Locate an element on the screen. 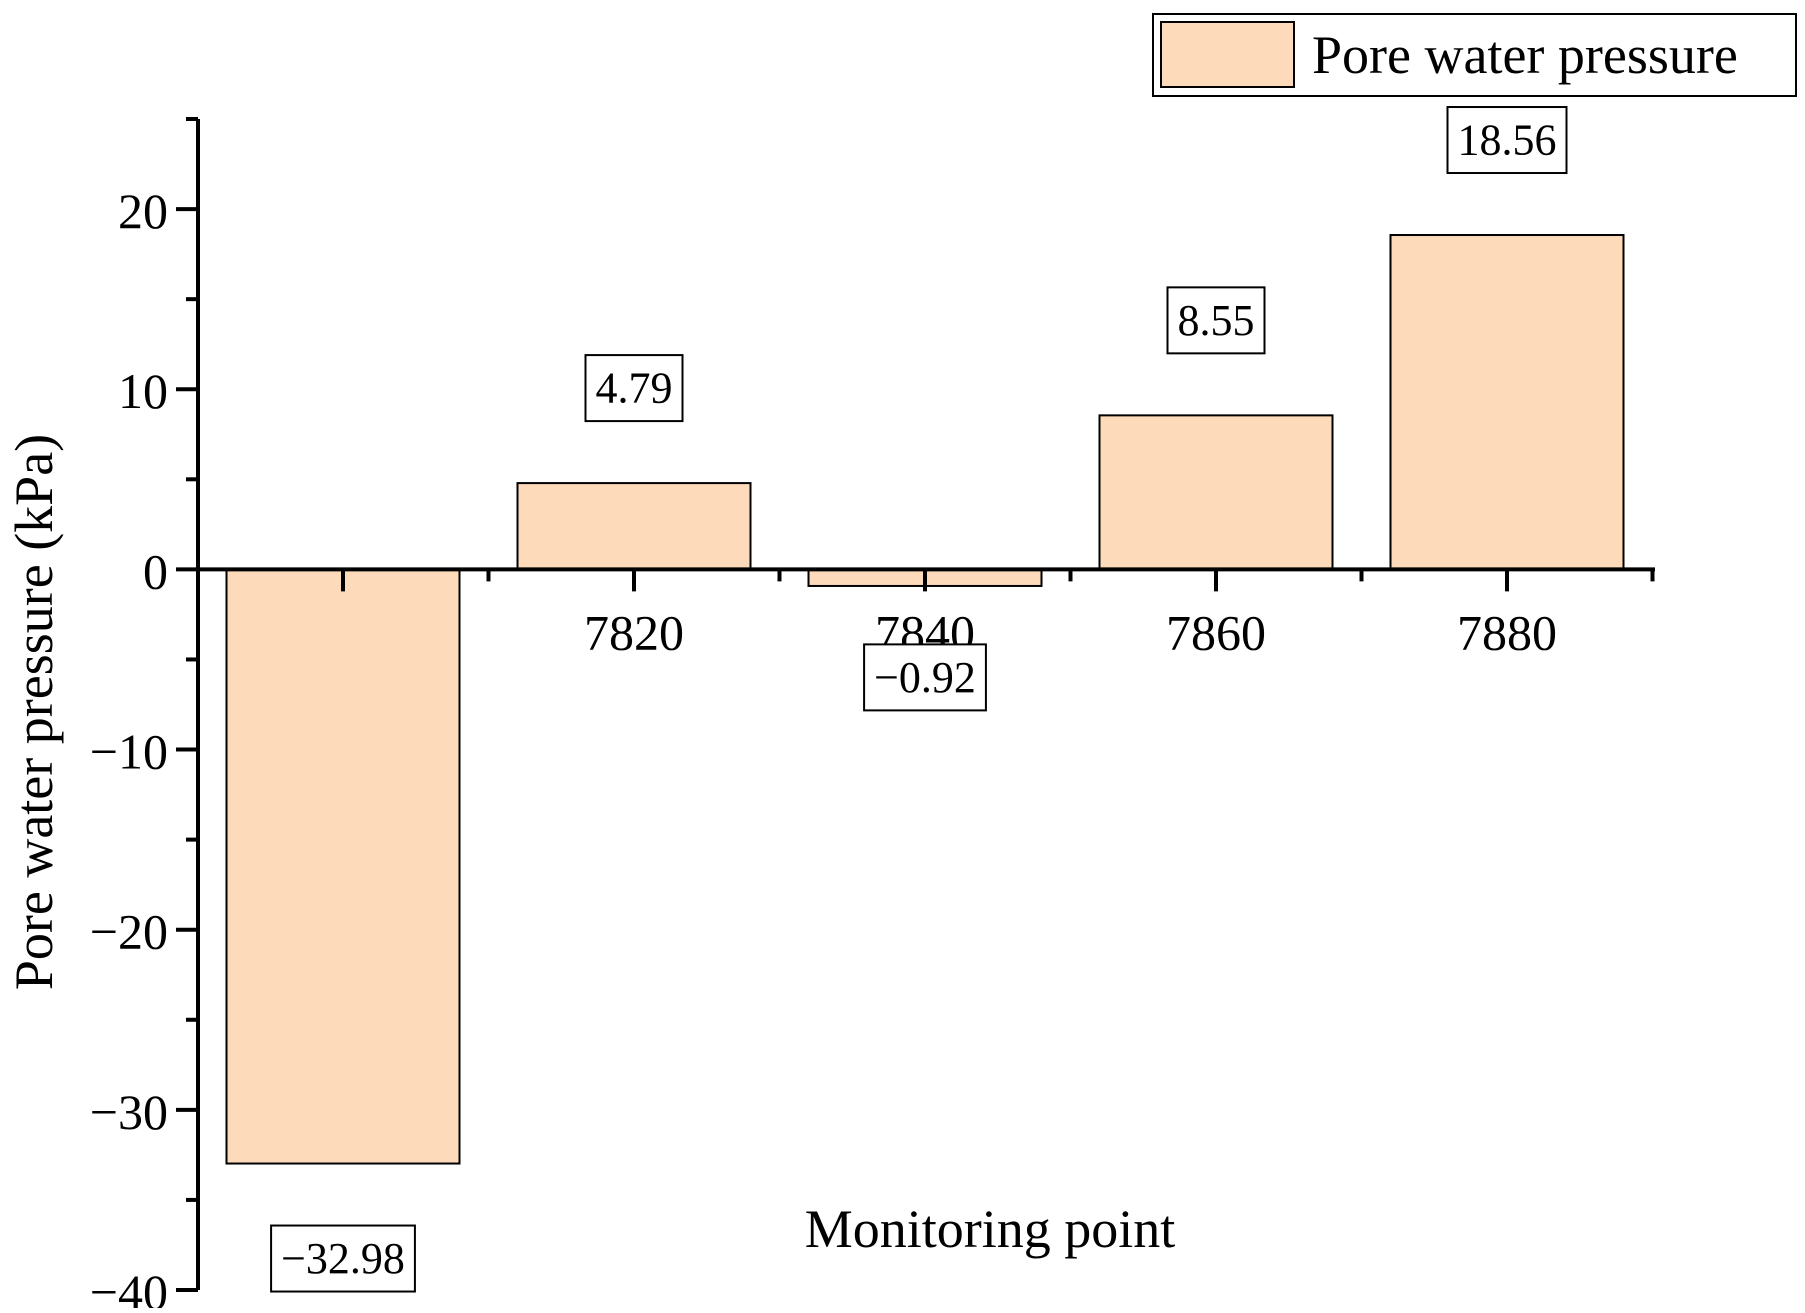 The height and width of the screenshot is (1313, 1805). x-tick-label: 7820 is located at coordinates (634, 632).